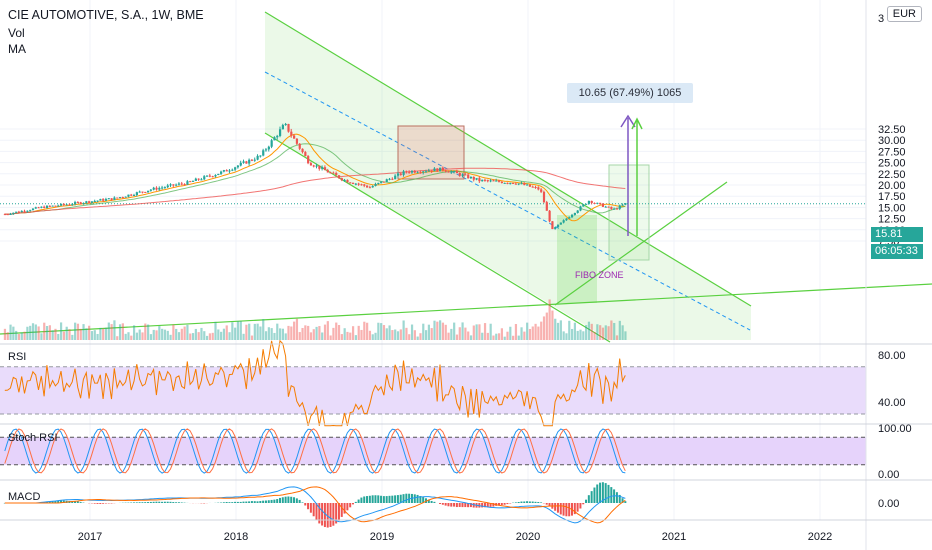 Image resolution: width=932 pixels, height=550 pixels. I want to click on x-tick-label: 2022, so click(820, 537).